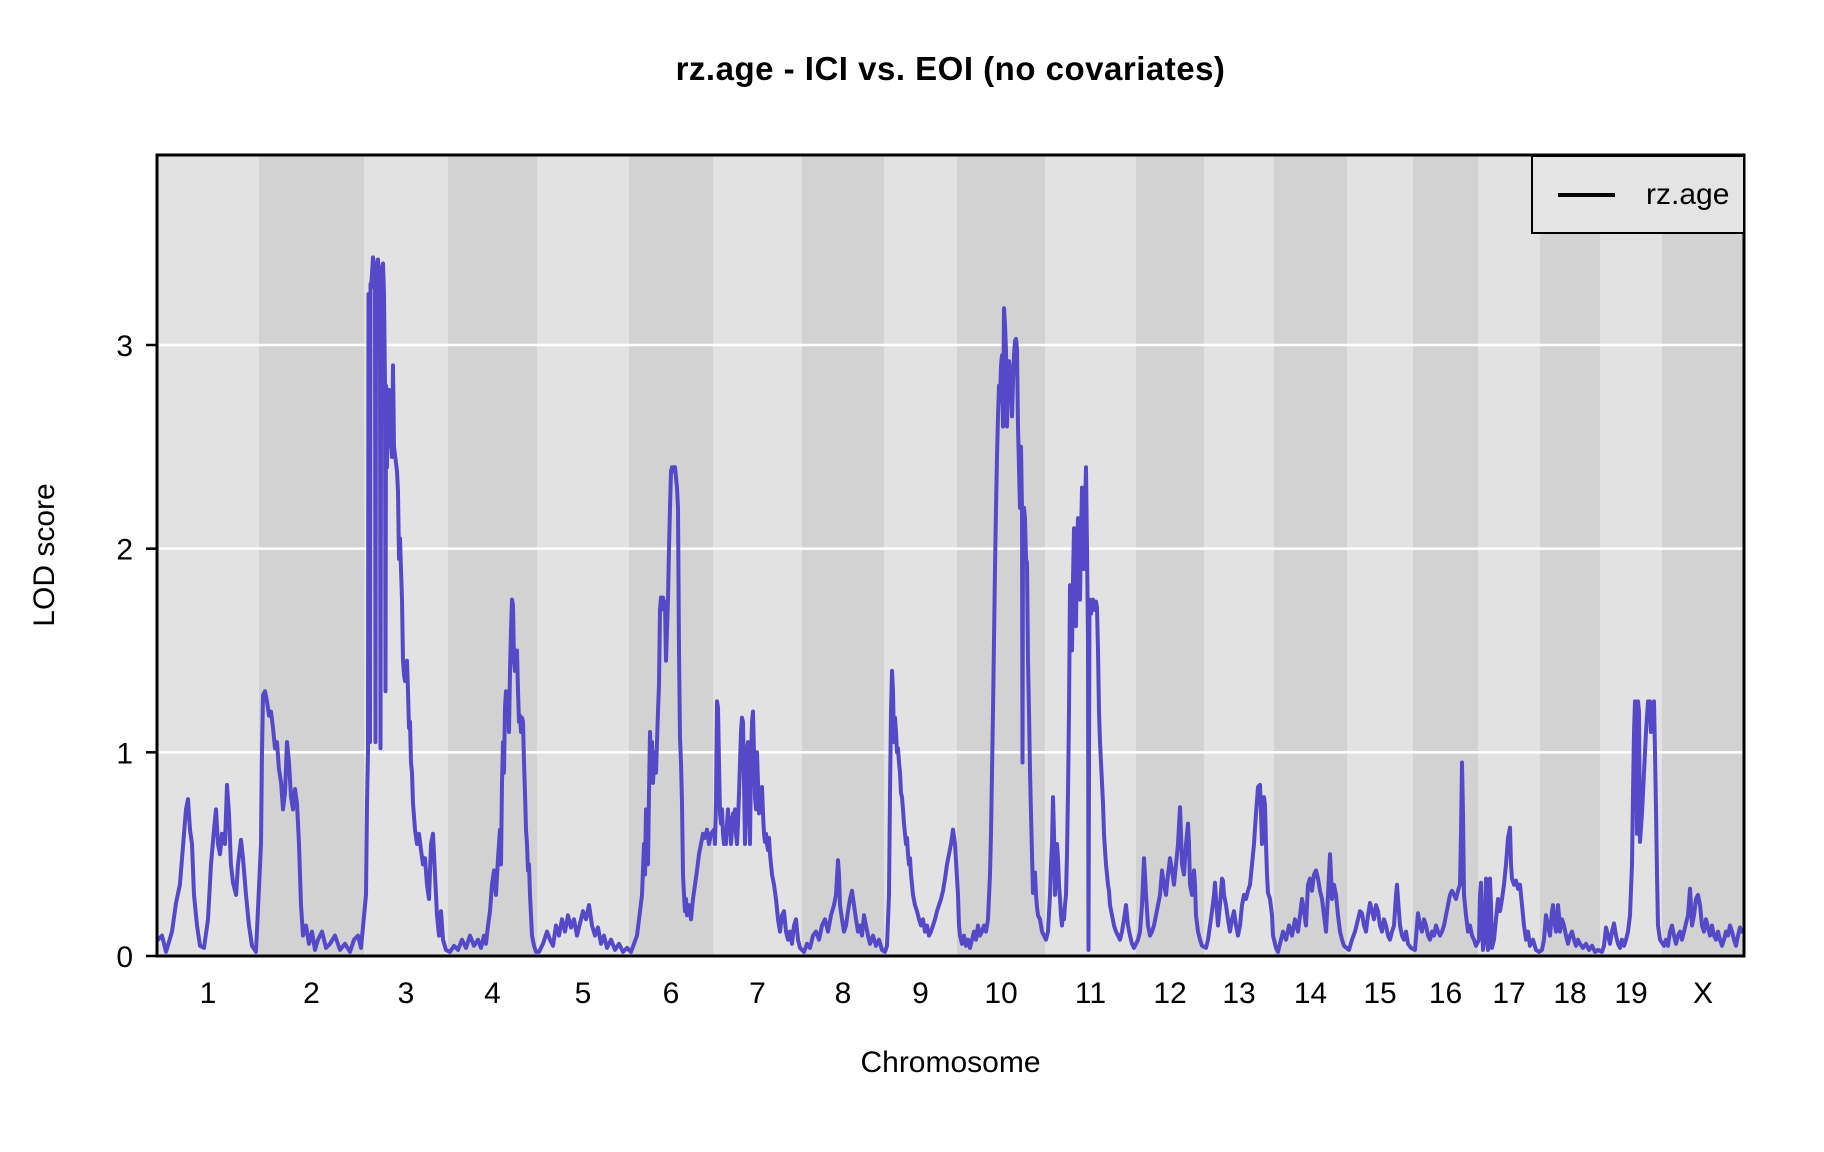 This screenshot has width=1824, height=1152. I want to click on x-tick-label-16: 16, so click(1445, 993).